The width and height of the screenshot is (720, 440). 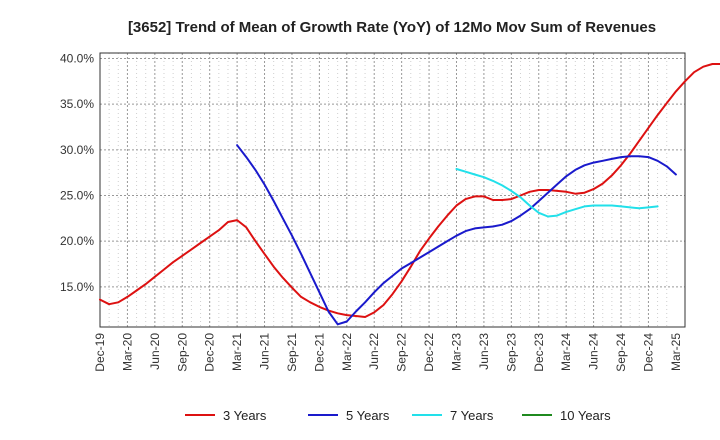 What do you see at coordinates (347, 352) in the screenshot?
I see `x-tick-label: Mar-22` at bounding box center [347, 352].